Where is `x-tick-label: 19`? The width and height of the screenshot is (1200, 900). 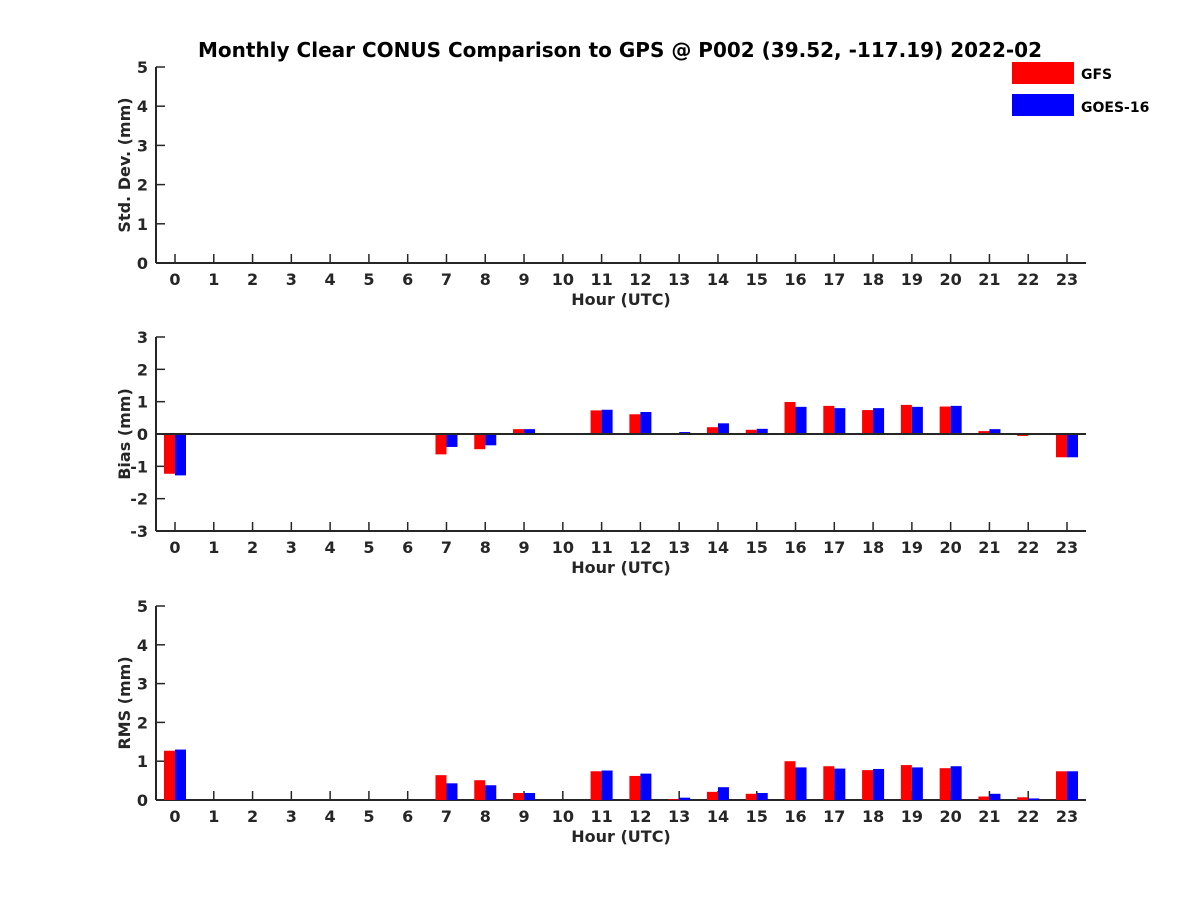 x-tick-label: 19 is located at coordinates (912, 279).